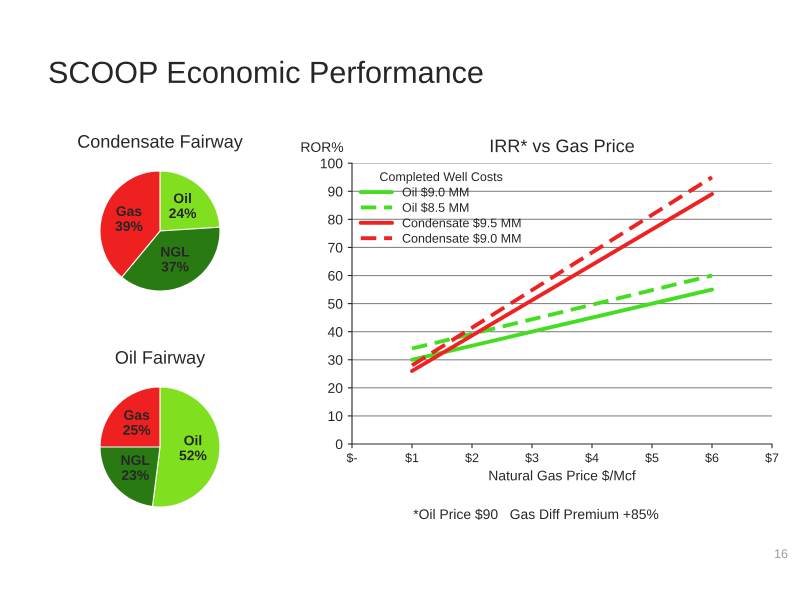  I want to click on data-label: 37%, so click(175, 267).